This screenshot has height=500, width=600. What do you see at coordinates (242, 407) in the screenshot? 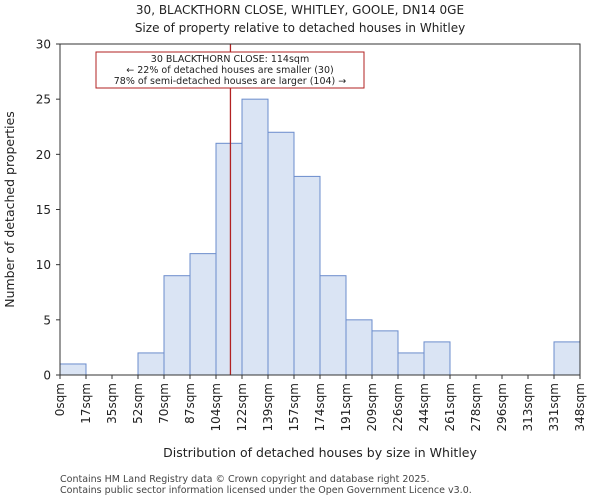
I see `x-tick-label: 122sqm` at bounding box center [242, 407].